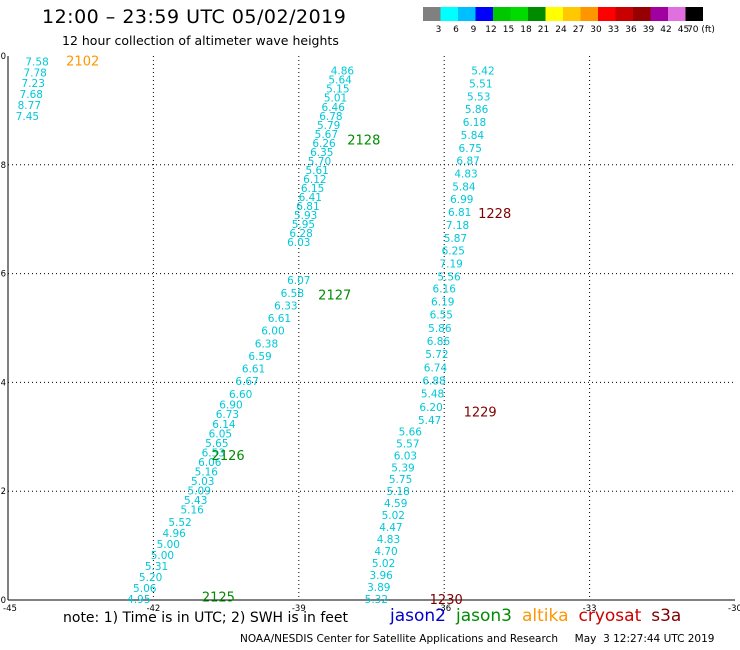 The height and width of the screenshot is (650, 740). I want to click on satellite-legend: jason2 jason3 altika cryosat s3a, so click(540, 616).